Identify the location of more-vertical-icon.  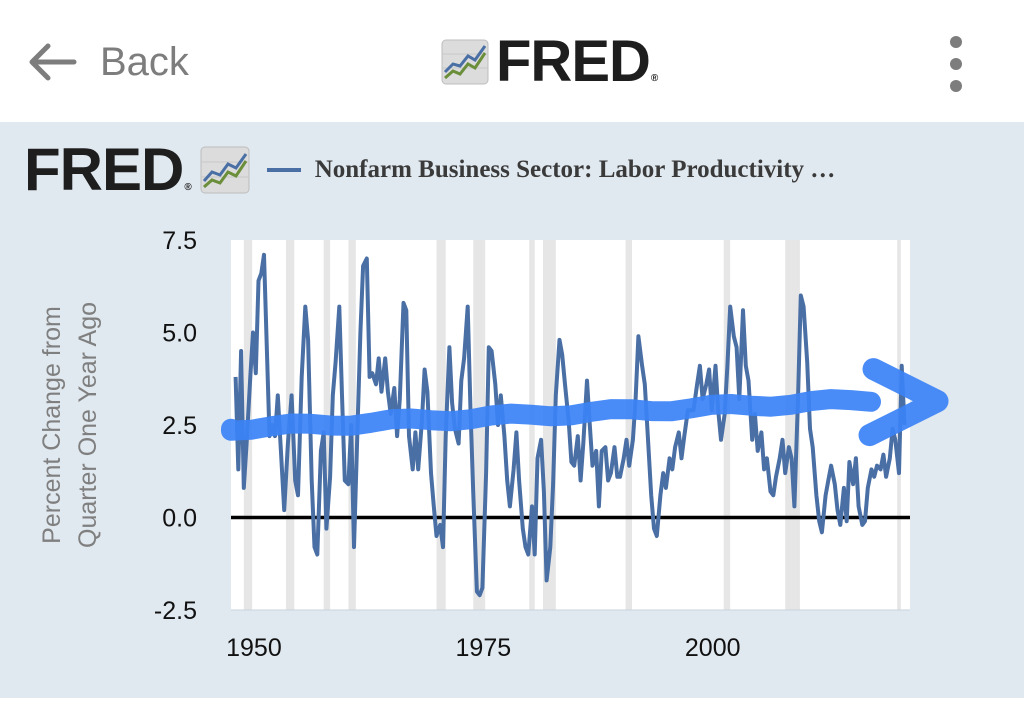
(956, 64).